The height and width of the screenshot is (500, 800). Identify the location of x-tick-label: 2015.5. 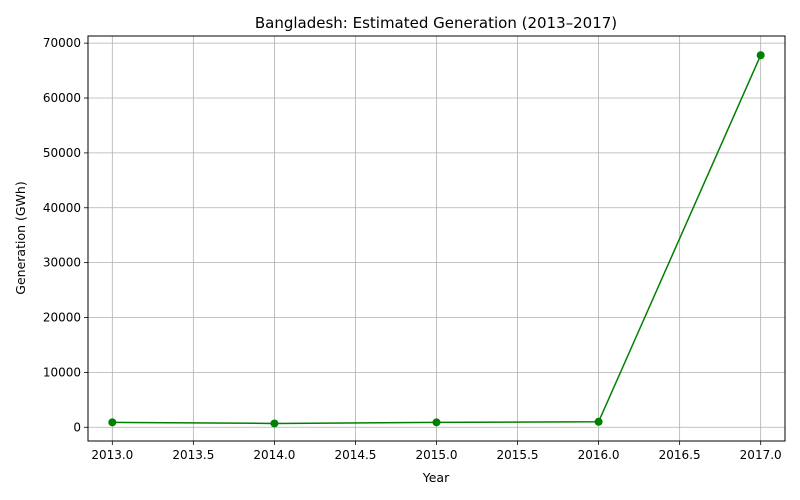
(518, 455).